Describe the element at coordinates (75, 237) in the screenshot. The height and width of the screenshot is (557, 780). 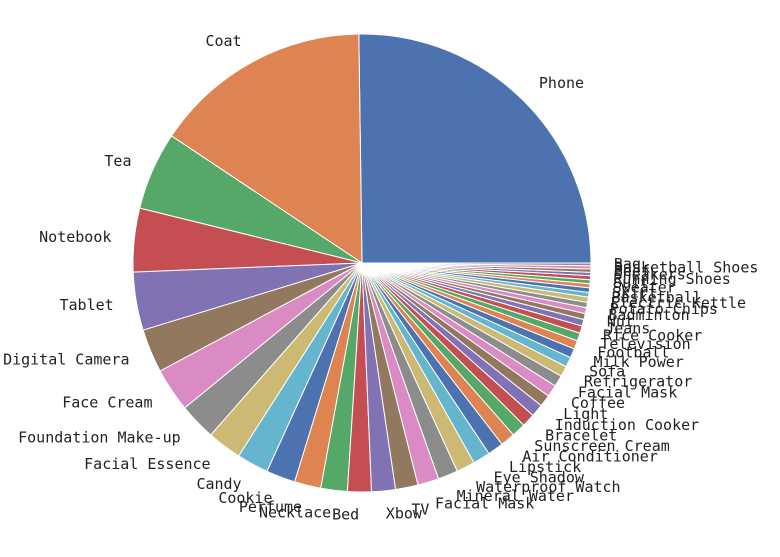
I see `pie-label-notebook: Notebook` at that location.